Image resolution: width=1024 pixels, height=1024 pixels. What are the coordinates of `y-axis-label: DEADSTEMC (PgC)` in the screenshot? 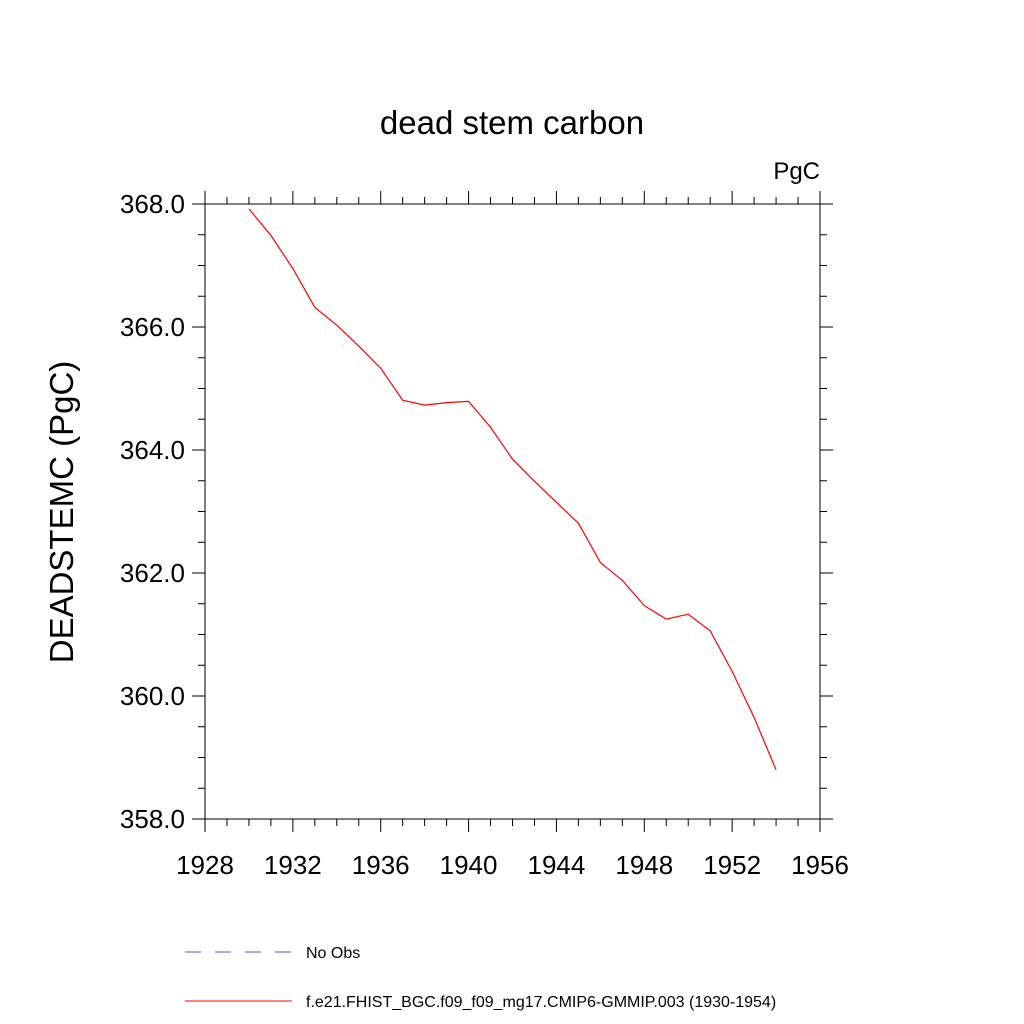 It's located at (61, 512).